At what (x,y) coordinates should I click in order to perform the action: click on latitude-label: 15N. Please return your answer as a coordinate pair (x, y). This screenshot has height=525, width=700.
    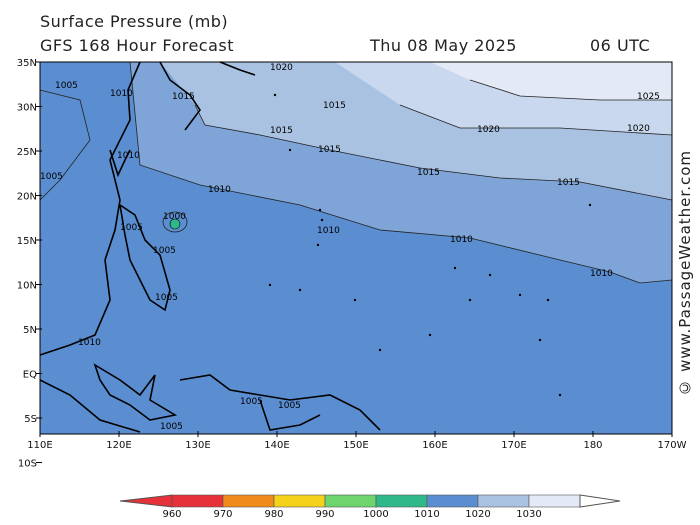
    Looking at the image, I should click on (27, 241).